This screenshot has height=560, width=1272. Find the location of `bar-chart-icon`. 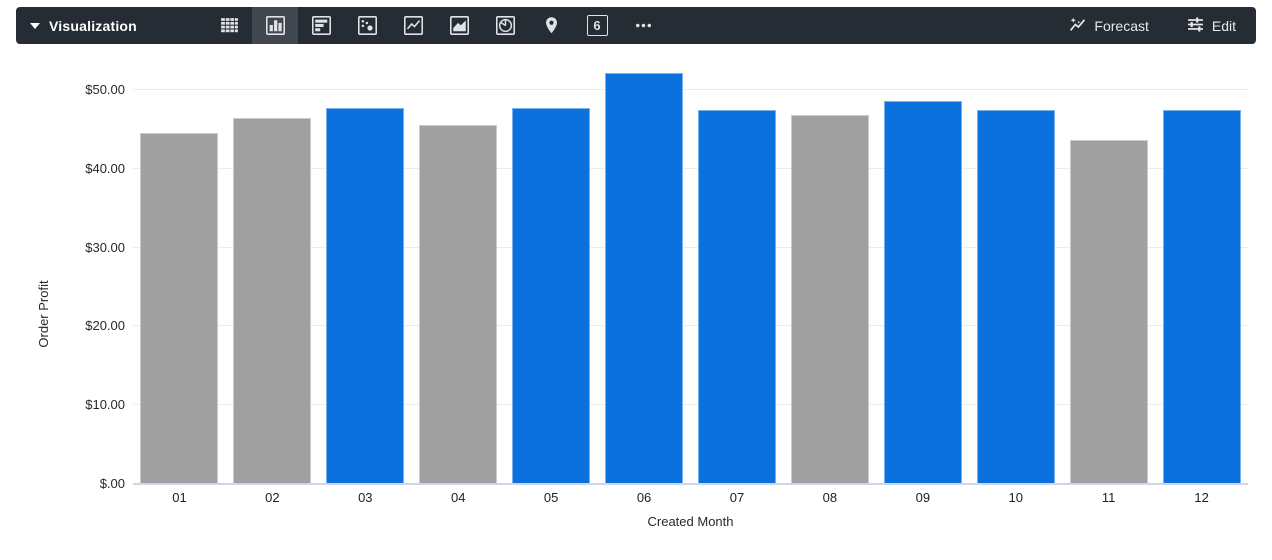

bar-chart-icon is located at coordinates (321, 25).